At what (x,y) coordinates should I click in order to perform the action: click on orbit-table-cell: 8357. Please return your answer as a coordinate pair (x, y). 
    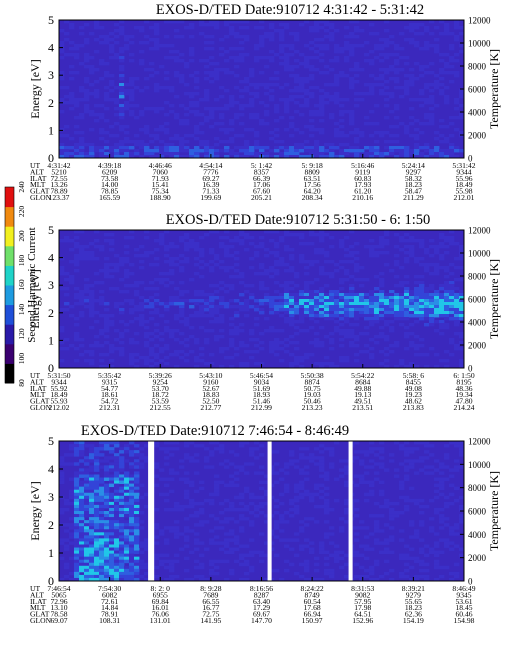
    Looking at the image, I should click on (261, 171).